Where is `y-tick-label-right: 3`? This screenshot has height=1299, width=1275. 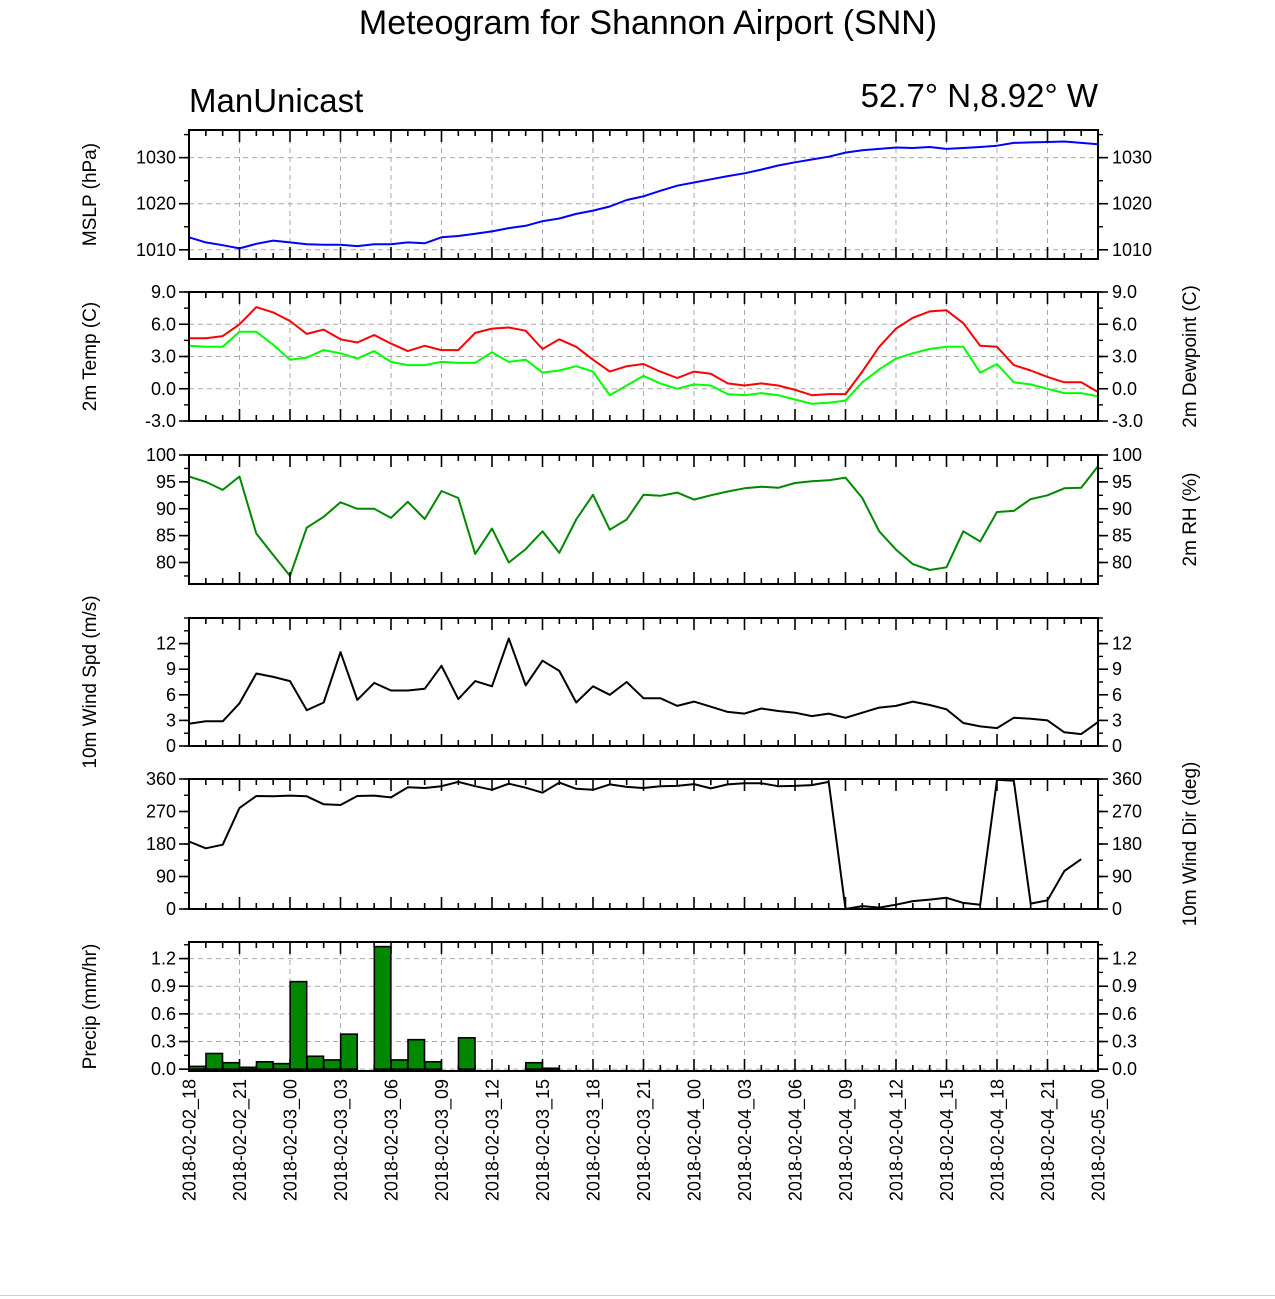
y-tick-label-right: 3 is located at coordinates (1117, 720).